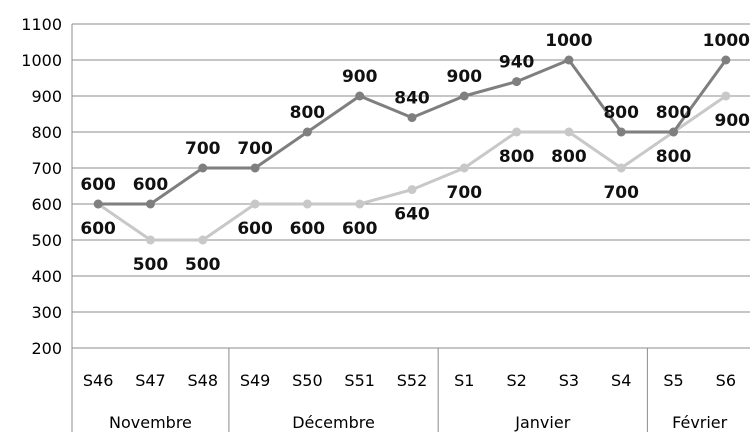 The width and height of the screenshot is (752, 432). I want to click on y-tick-label: 800, so click(46, 132).